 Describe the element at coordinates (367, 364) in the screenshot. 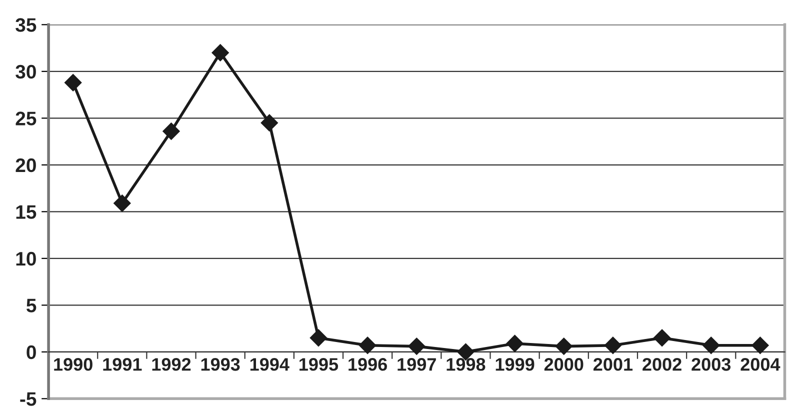

I see `x-tick-label: 1996` at that location.